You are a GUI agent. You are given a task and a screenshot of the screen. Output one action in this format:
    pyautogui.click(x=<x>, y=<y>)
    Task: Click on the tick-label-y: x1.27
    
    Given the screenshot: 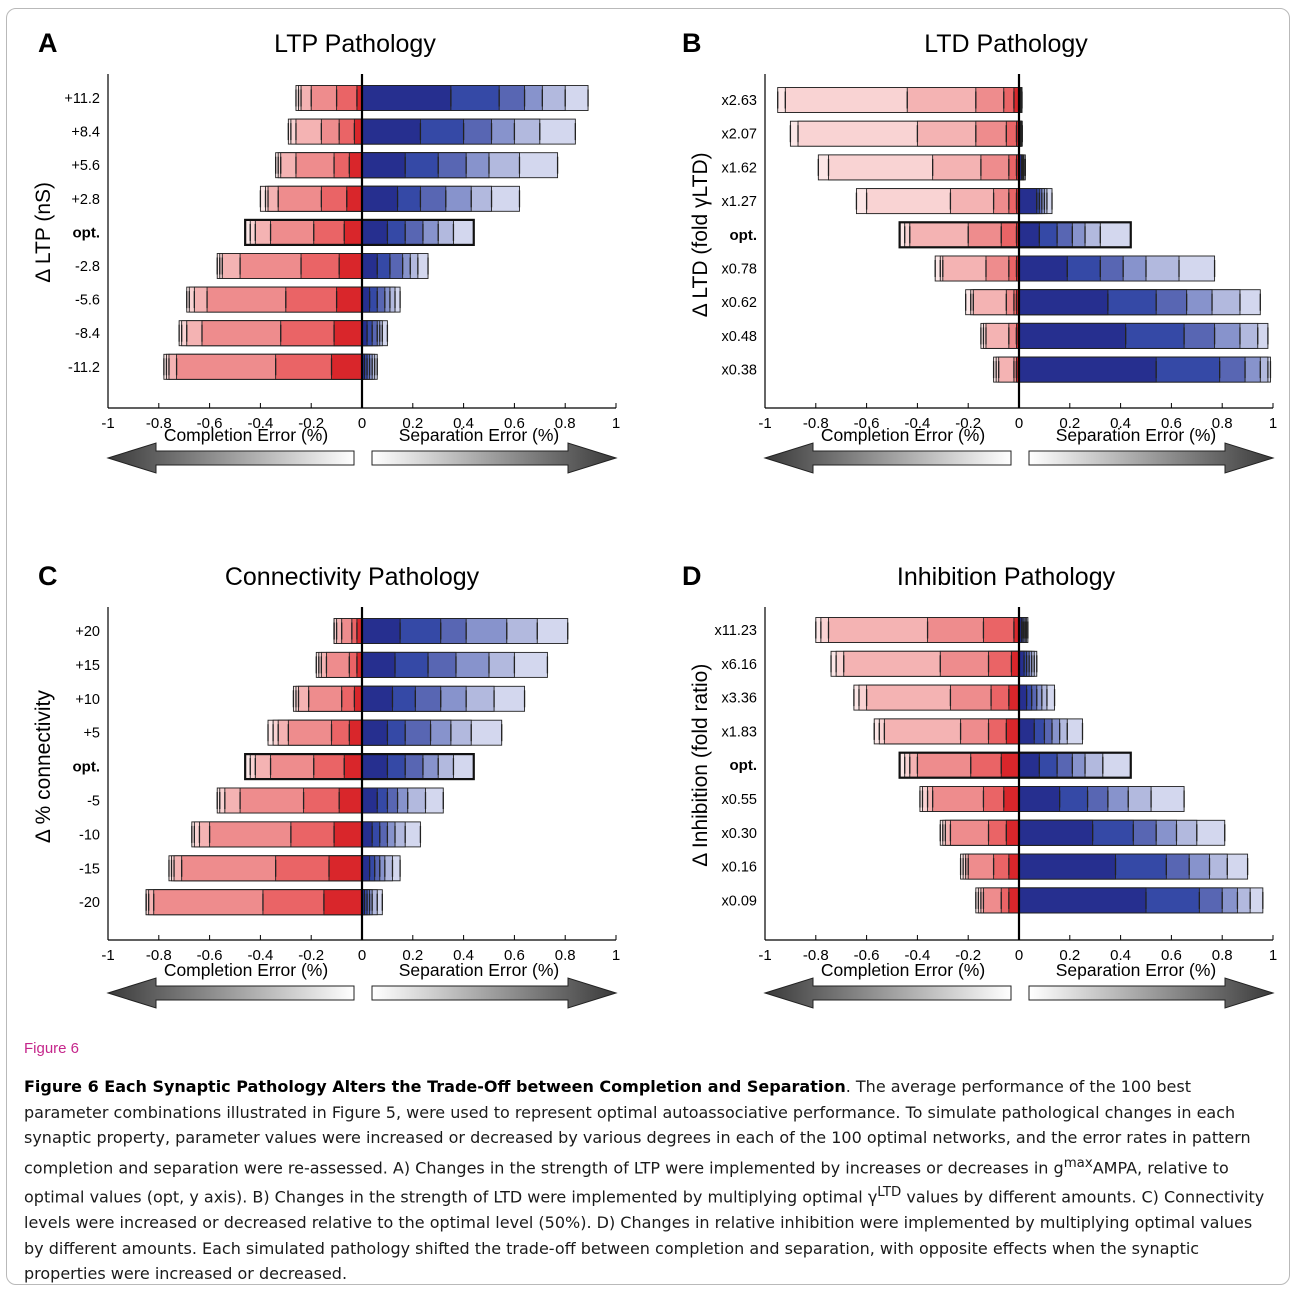 What is the action you would take?
    pyautogui.click(x=739, y=202)
    